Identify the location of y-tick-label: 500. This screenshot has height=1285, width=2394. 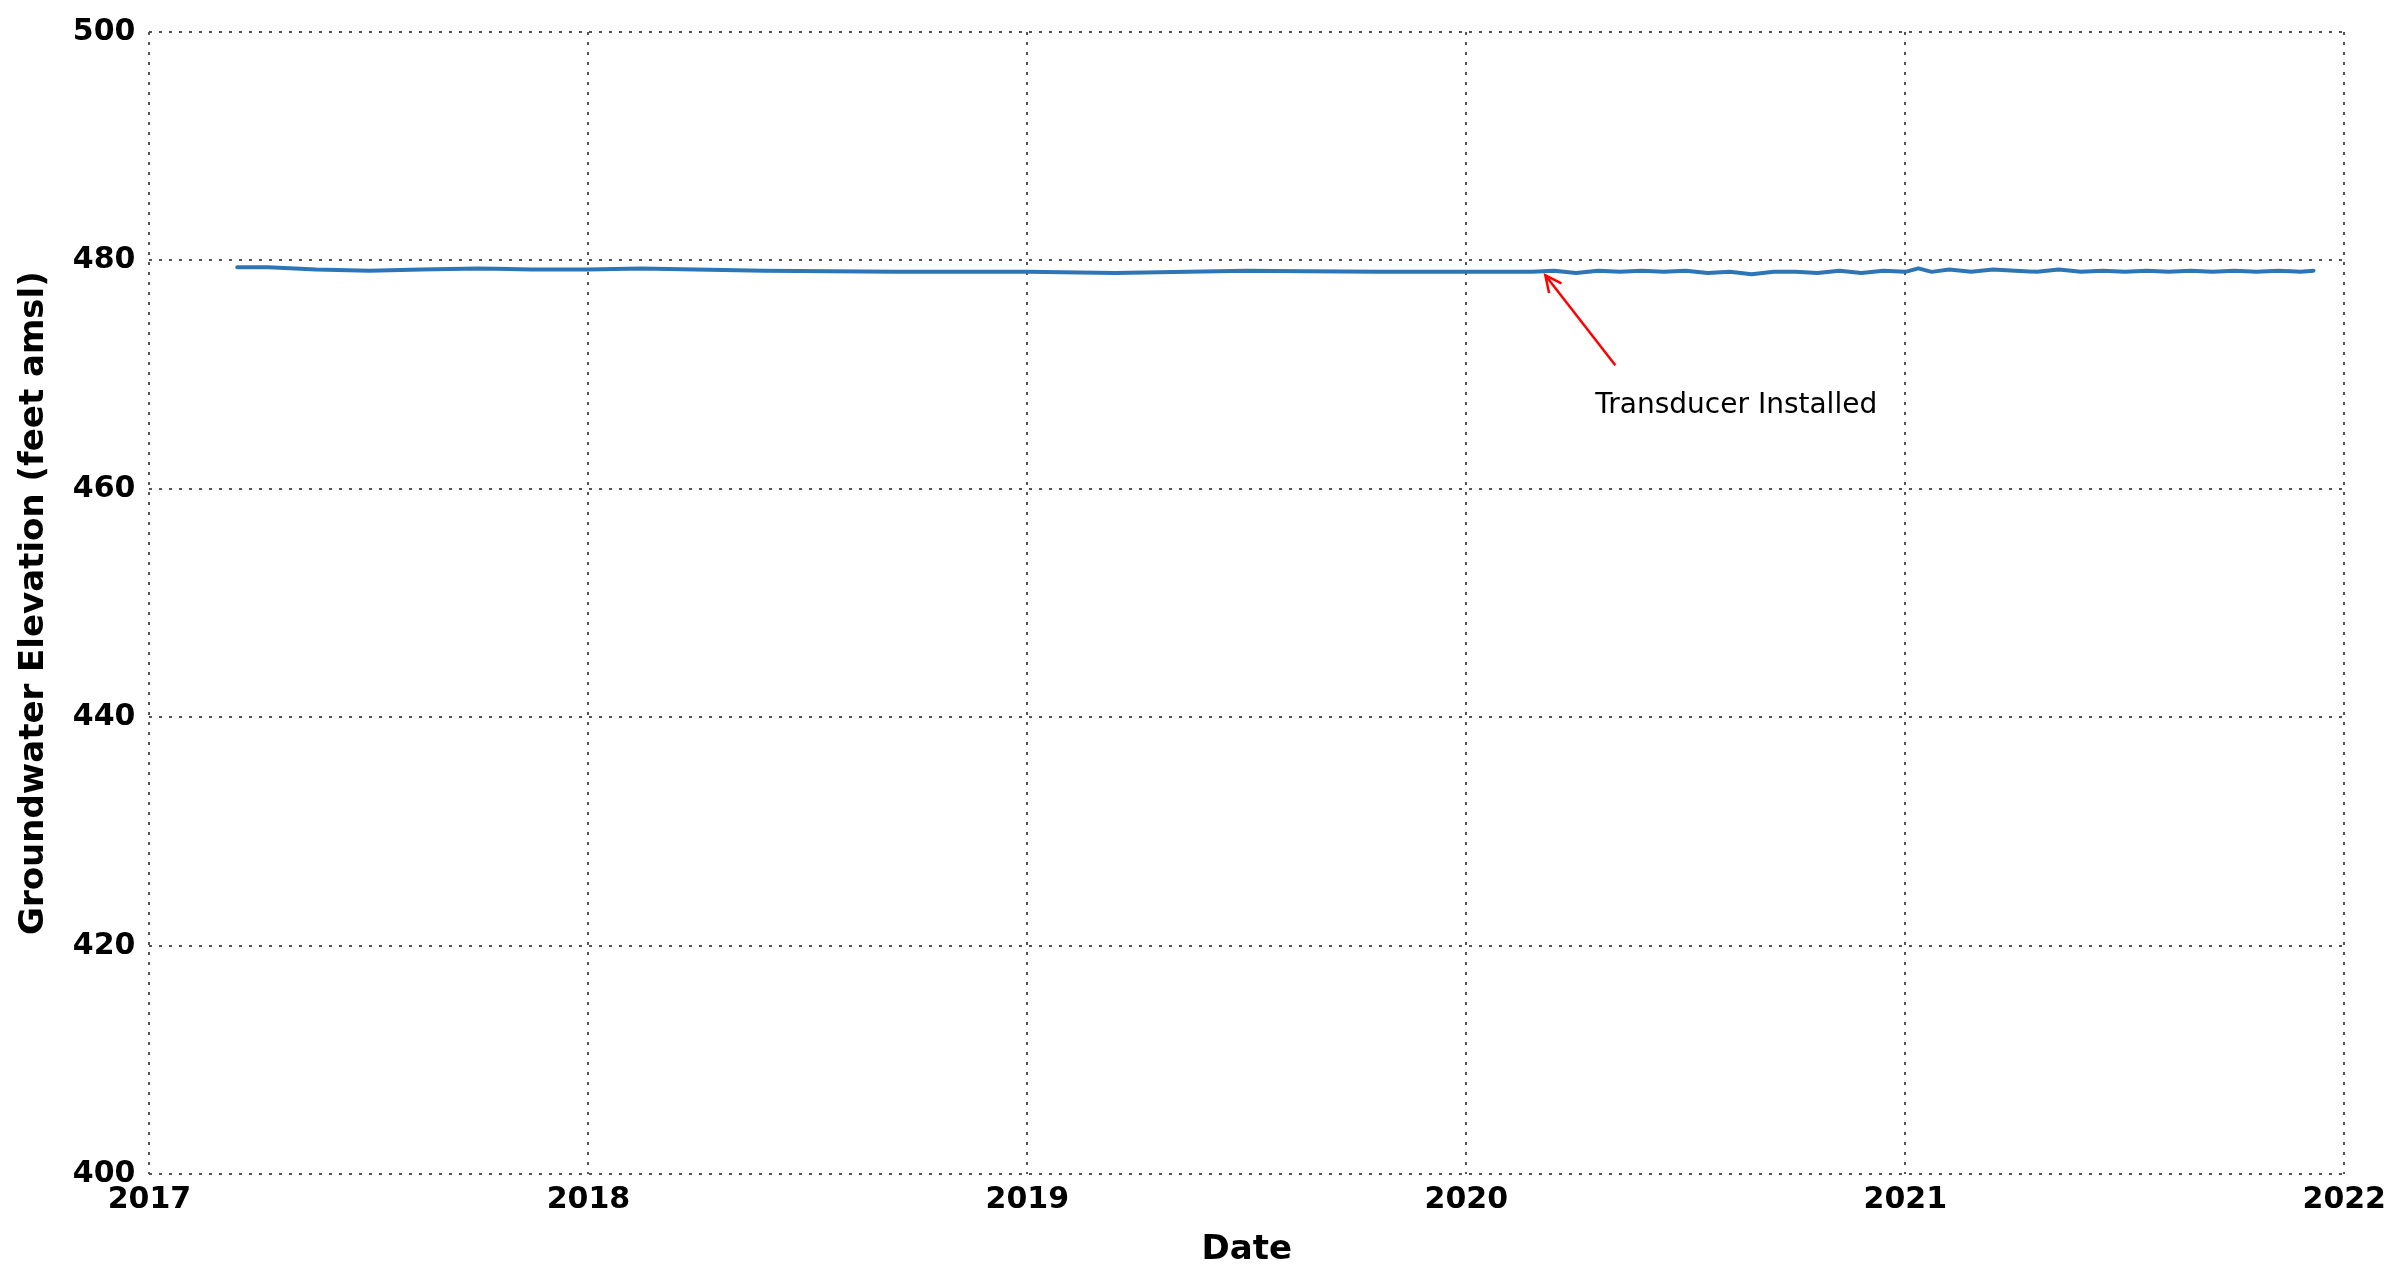
(104, 29).